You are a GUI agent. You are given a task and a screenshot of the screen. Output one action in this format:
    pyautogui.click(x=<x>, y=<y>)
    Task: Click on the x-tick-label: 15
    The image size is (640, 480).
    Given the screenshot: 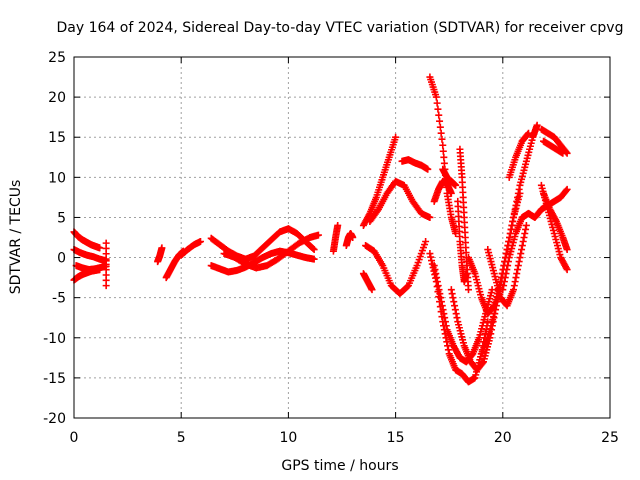 What is the action you would take?
    pyautogui.click(x=396, y=438)
    